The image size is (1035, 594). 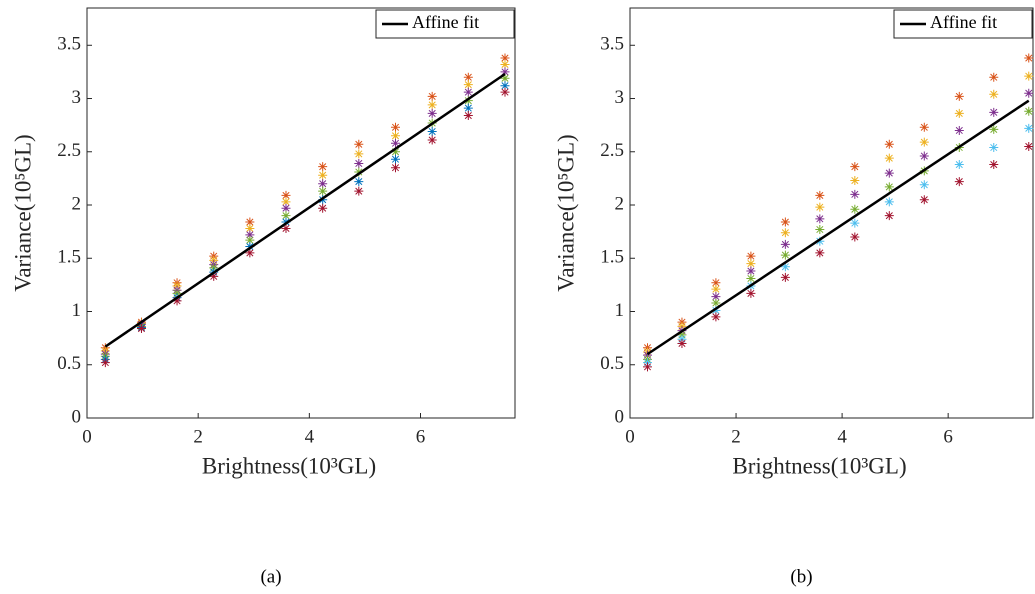 What do you see at coordinates (565, 212) in the screenshot?
I see `y-axis-label: Variance(10⁵GL)` at bounding box center [565, 212].